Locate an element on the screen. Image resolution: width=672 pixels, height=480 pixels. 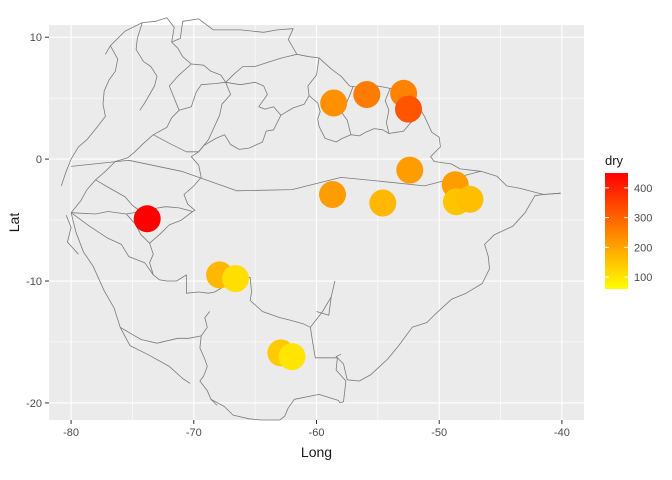
x-tick-label: -40 is located at coordinates (562, 433).